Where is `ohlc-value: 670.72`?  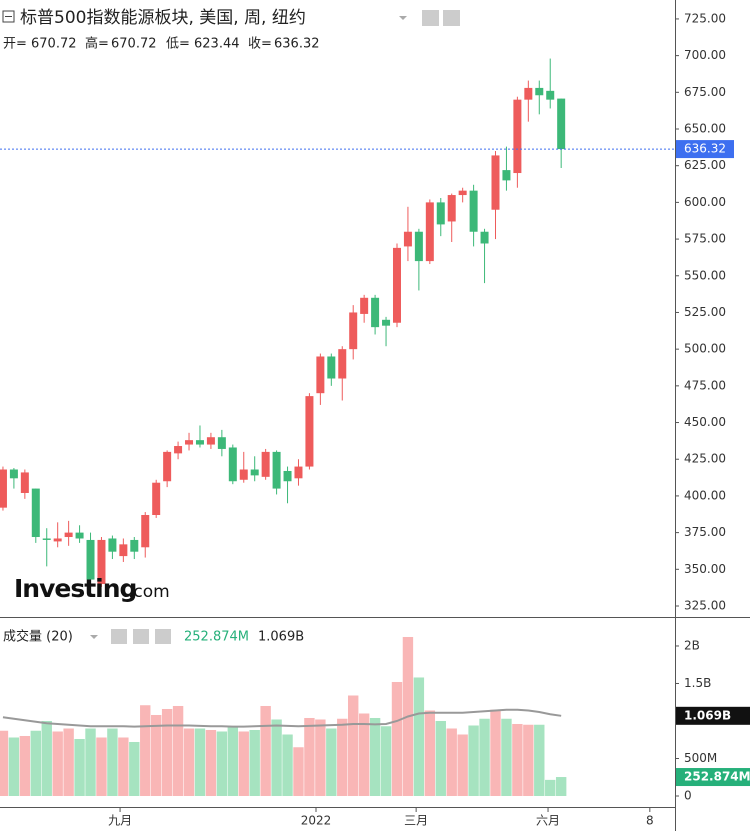
ohlc-value: 670.72 is located at coordinates (54, 44).